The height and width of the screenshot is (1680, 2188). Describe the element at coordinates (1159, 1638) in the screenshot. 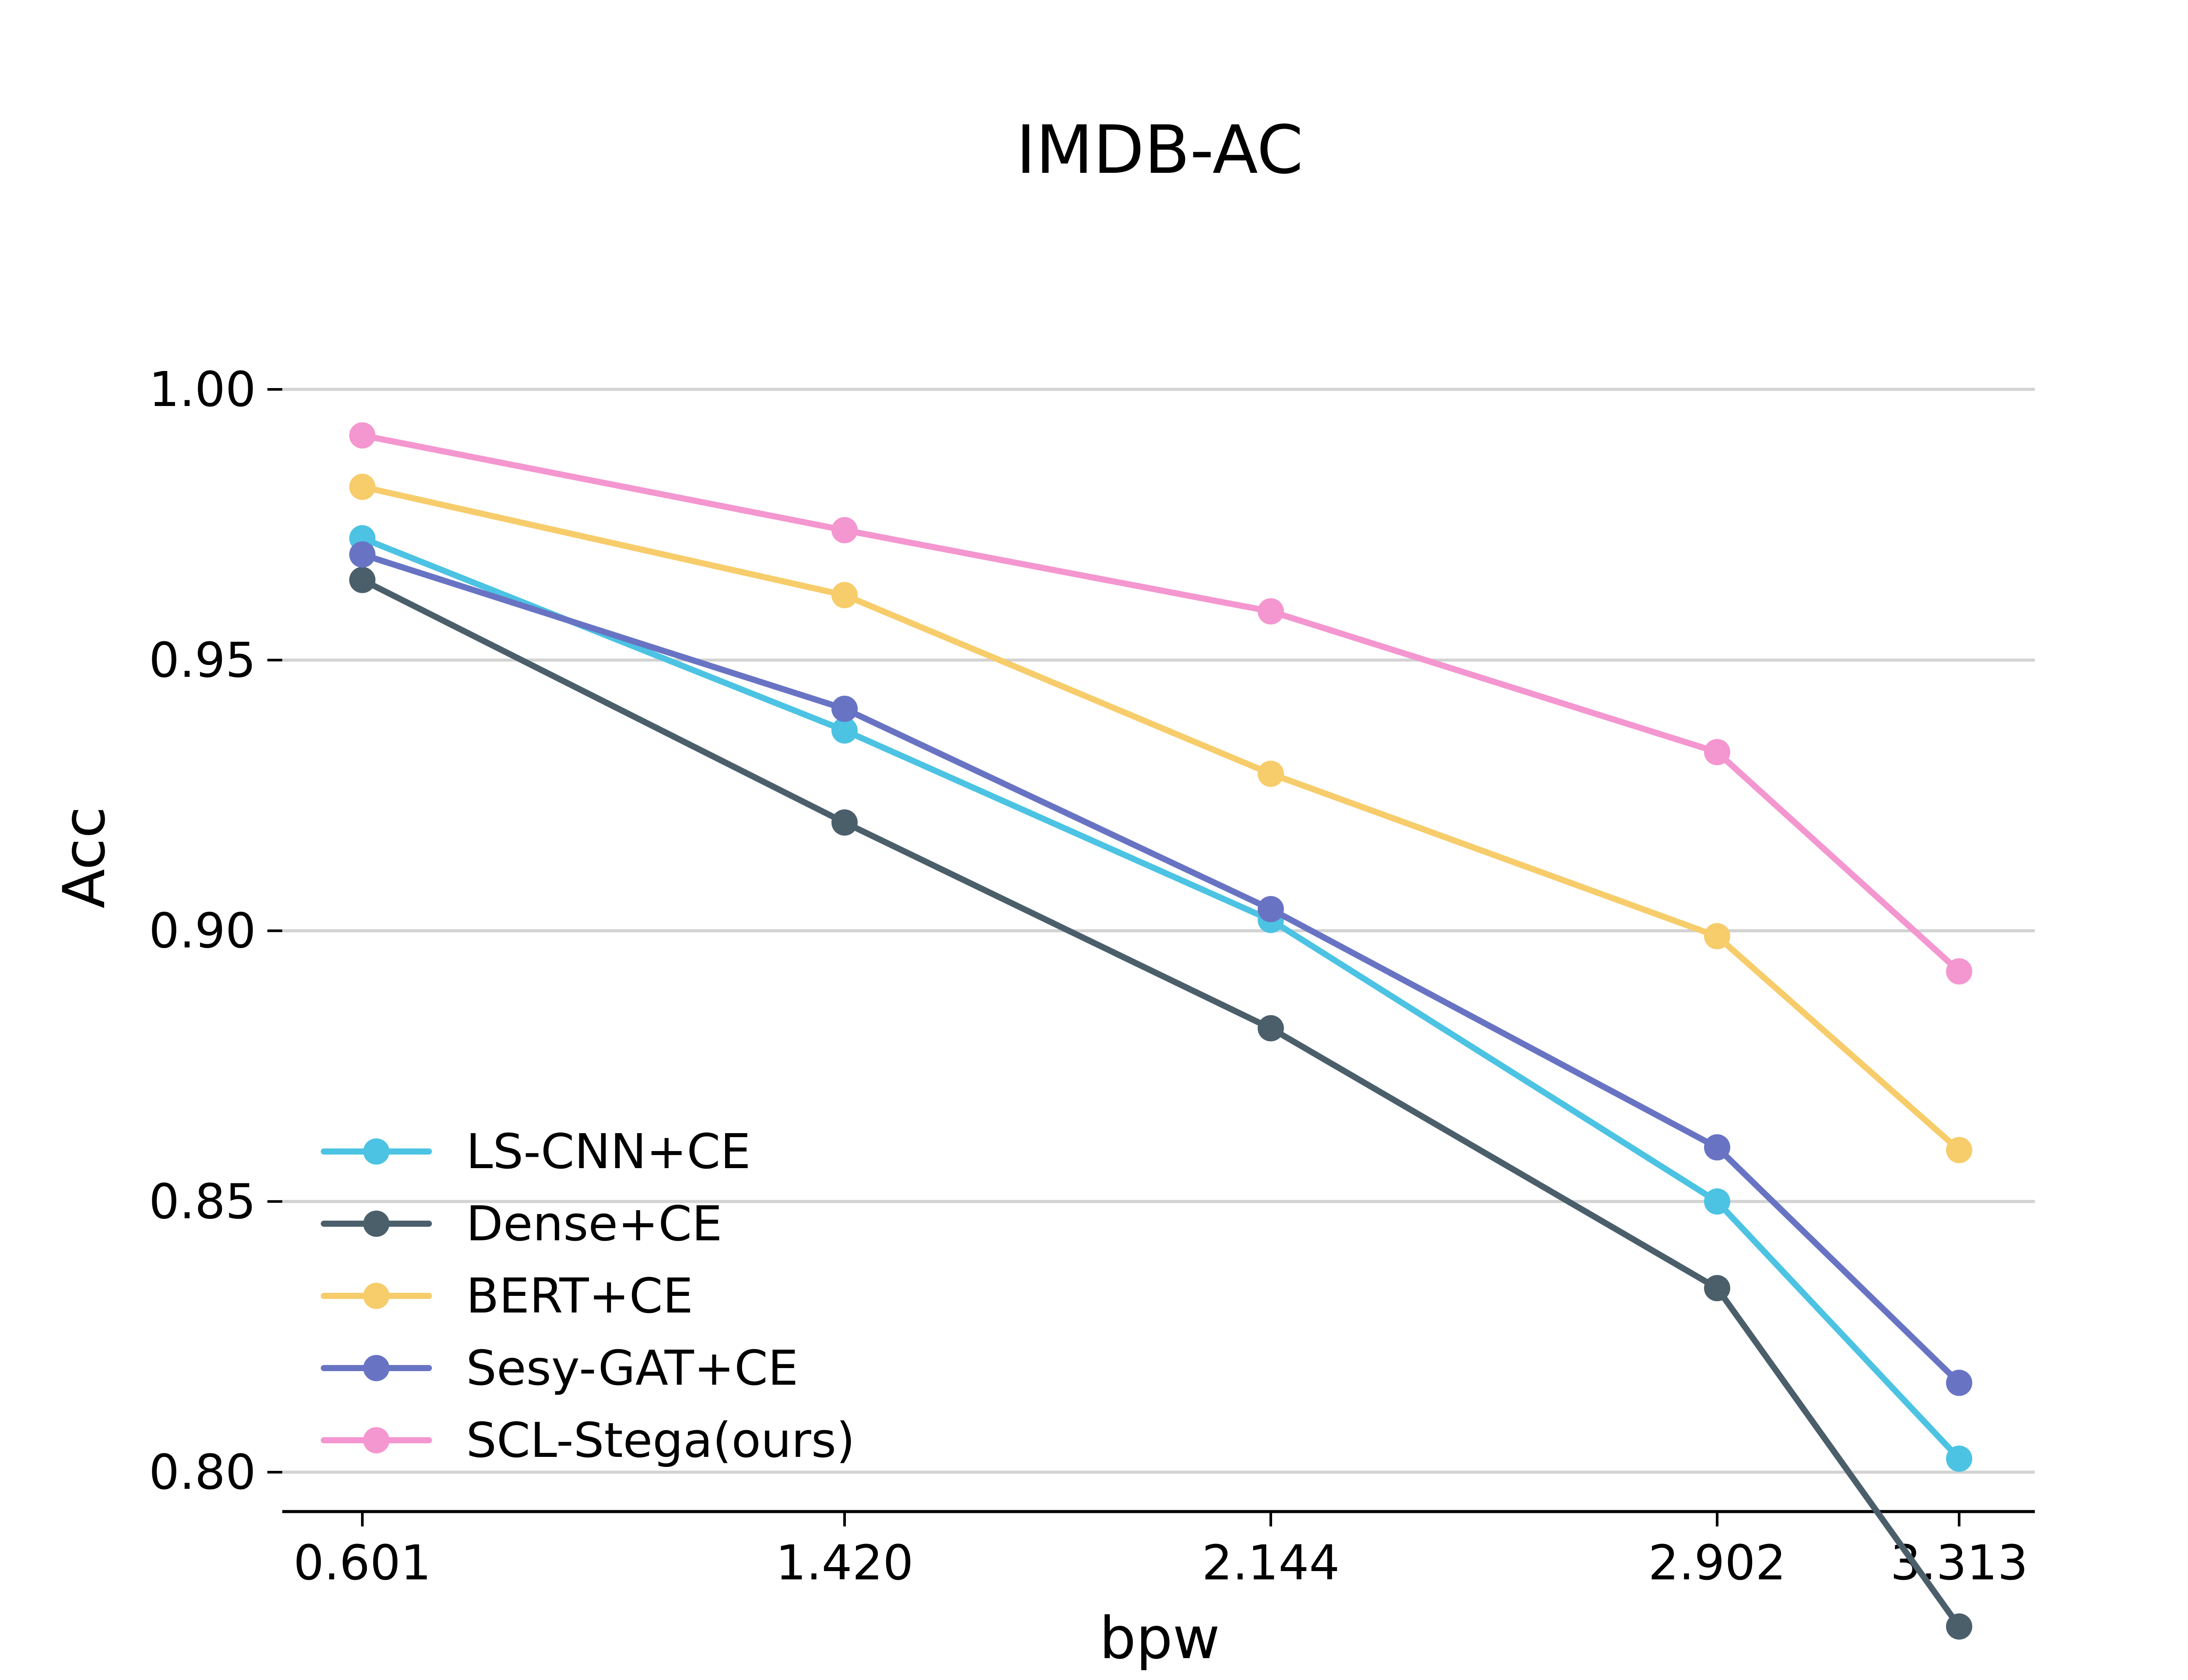

I see `x-axis-label: bpw` at that location.